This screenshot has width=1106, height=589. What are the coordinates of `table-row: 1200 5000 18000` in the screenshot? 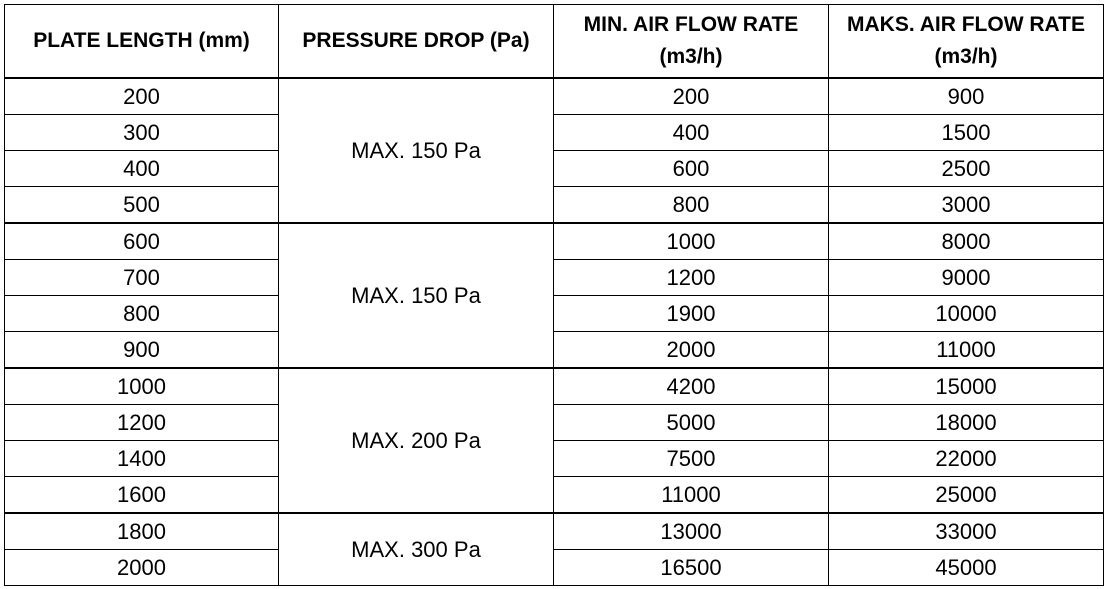 It's located at (554, 422).